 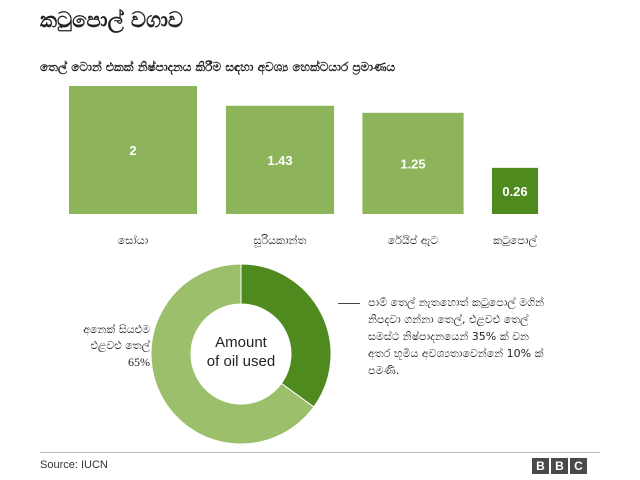 I want to click on annotation-palm-line-3: සමස්ථ නිෂ්පාදනයෙන් 35% ක් වන, so click(x=448, y=336).